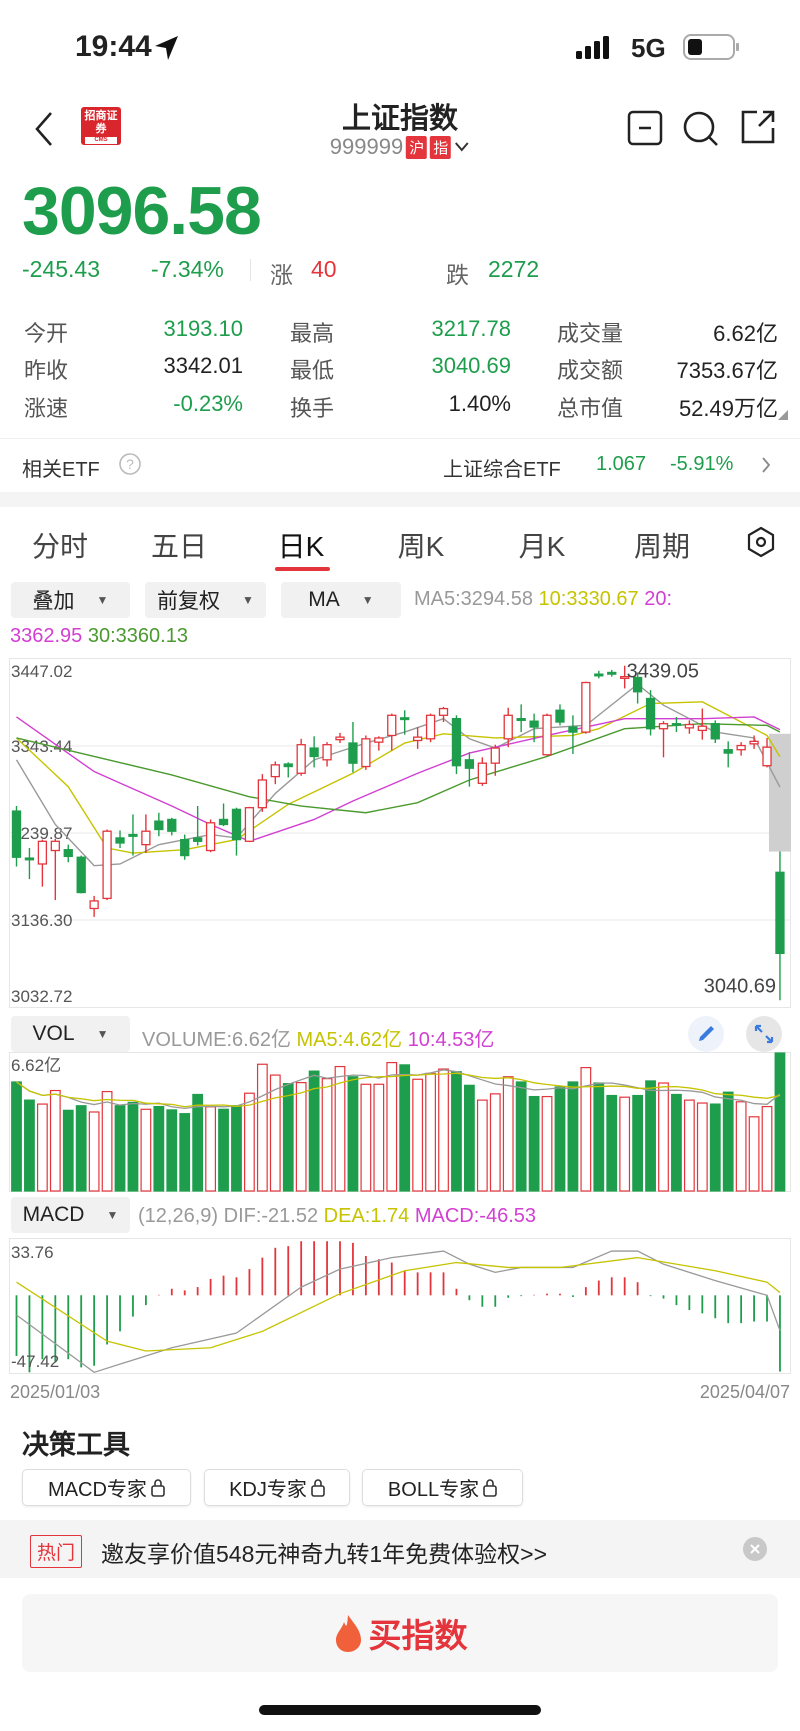 The width and height of the screenshot is (800, 1731). Describe the element at coordinates (590, 408) in the screenshot. I see `stat-label: 总市值` at that location.